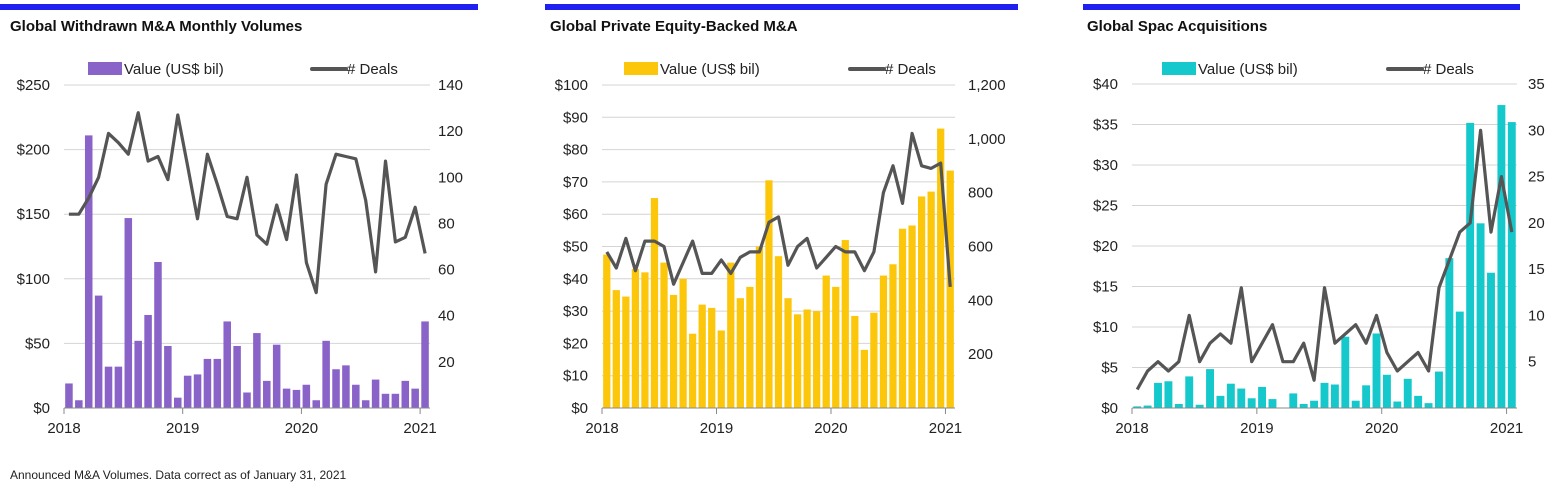  I want to click on y-right-tick-label: 600, so click(980, 247).